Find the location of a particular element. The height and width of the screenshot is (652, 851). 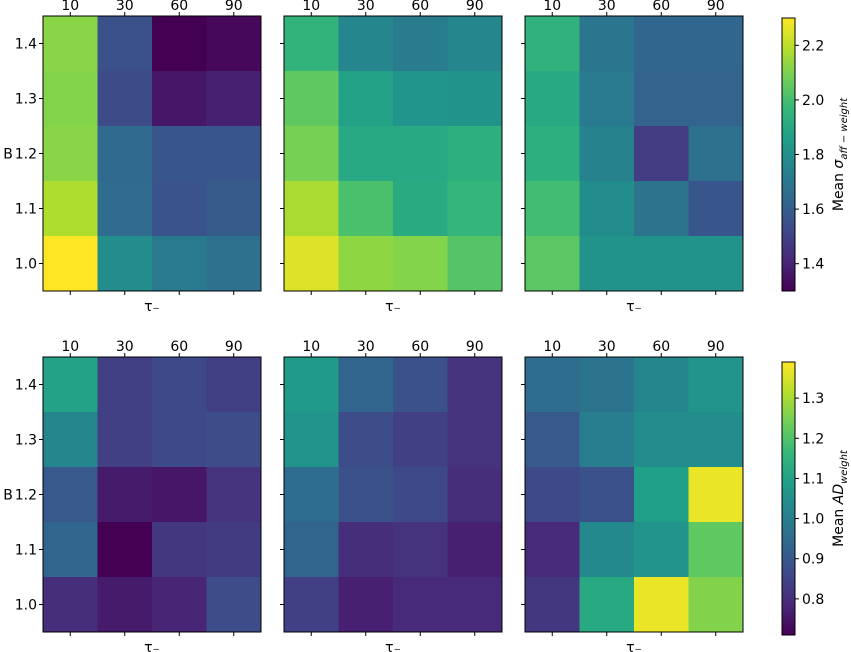

colorbar-frame is located at coordinates (788, 498).